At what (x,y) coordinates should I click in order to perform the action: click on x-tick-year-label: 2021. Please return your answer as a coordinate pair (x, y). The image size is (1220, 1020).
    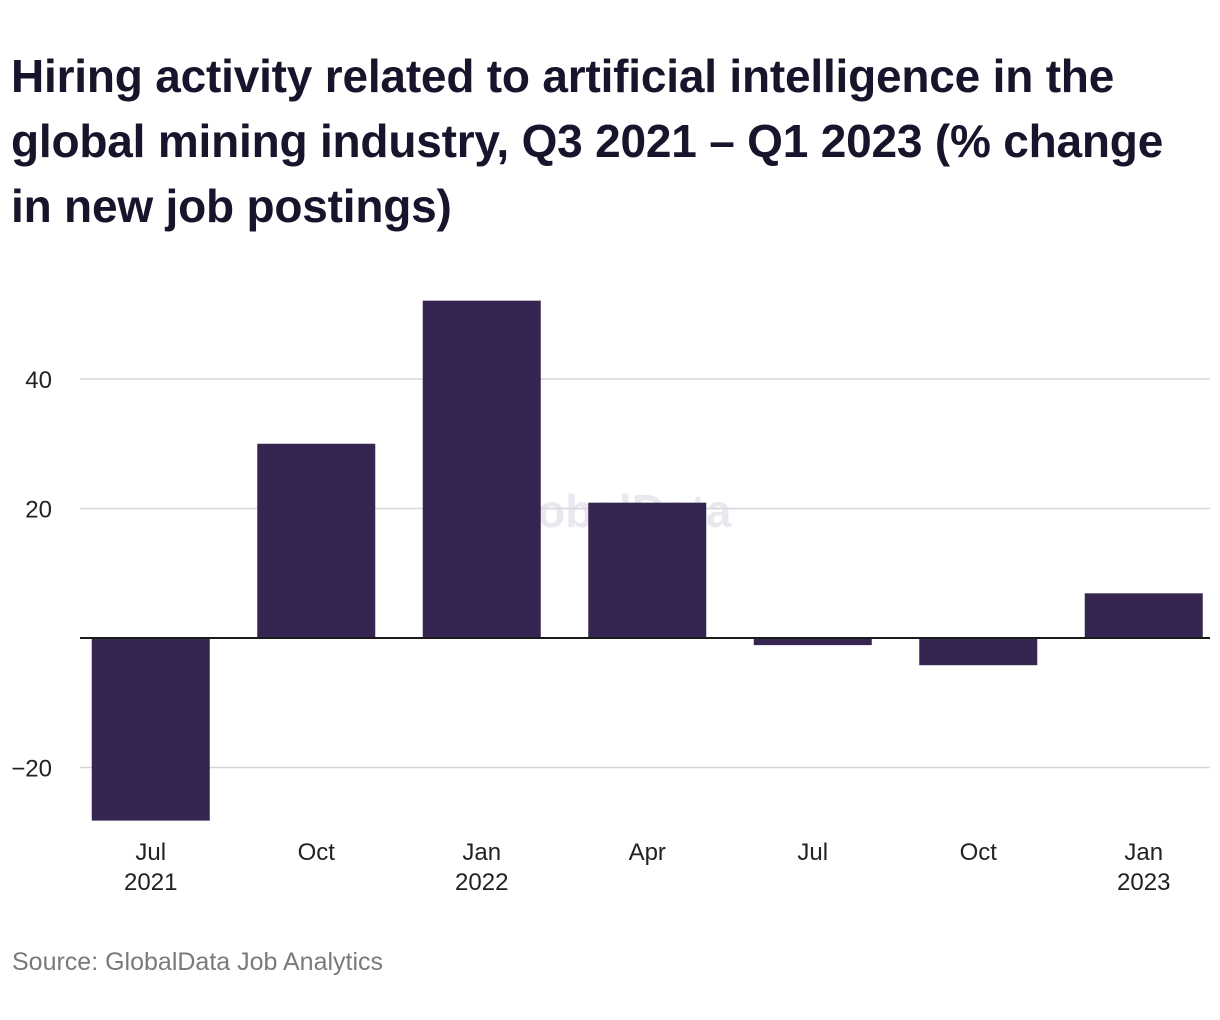
    Looking at the image, I should click on (150, 882).